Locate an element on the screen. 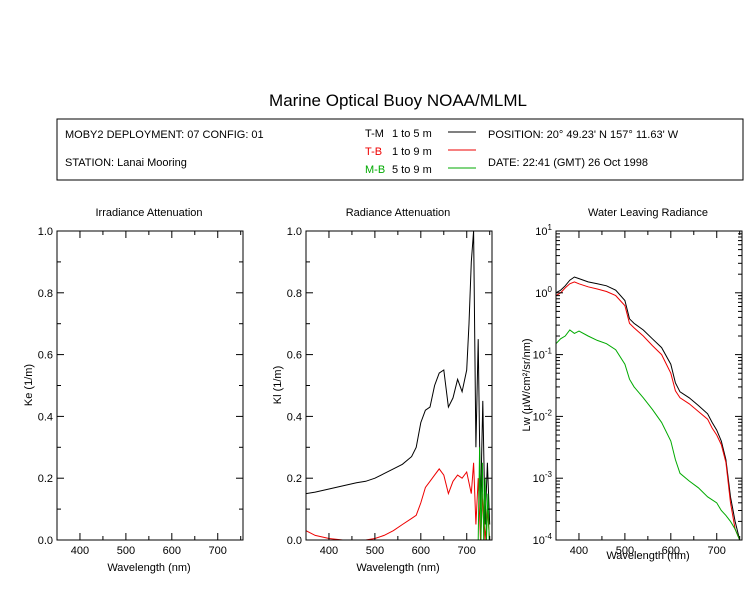 The height and width of the screenshot is (600, 750). y-tick-label: 10⁻⁴ is located at coordinates (543, 539).